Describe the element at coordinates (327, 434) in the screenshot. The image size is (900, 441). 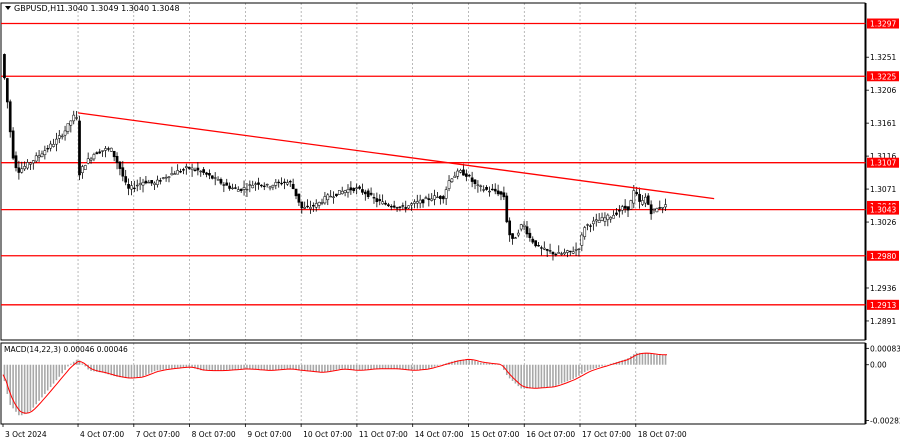
I see `time-label: 10 Oct 07:00` at that location.